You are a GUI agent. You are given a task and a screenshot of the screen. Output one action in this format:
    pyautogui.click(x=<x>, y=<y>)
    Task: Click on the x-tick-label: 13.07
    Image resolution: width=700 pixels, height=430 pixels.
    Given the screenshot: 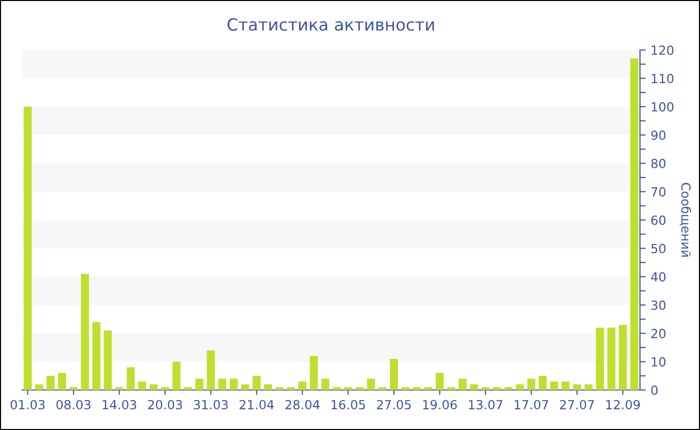 What is the action you would take?
    pyautogui.click(x=485, y=405)
    